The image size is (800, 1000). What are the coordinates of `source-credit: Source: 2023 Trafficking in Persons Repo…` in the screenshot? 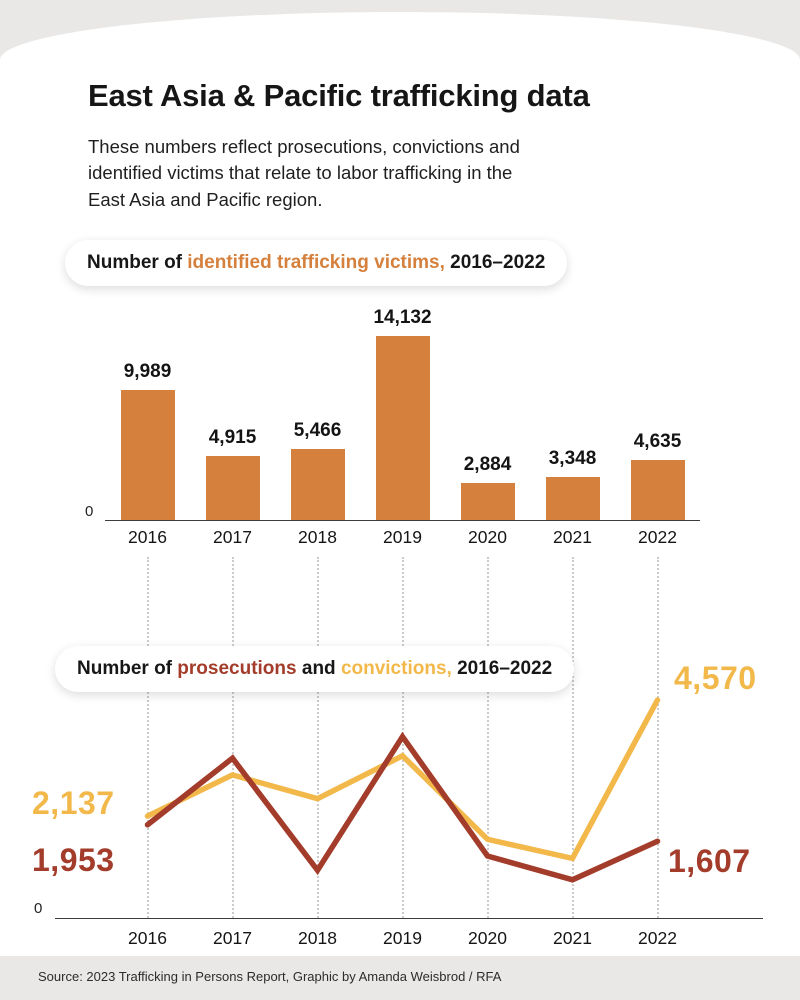 It's located at (270, 976).